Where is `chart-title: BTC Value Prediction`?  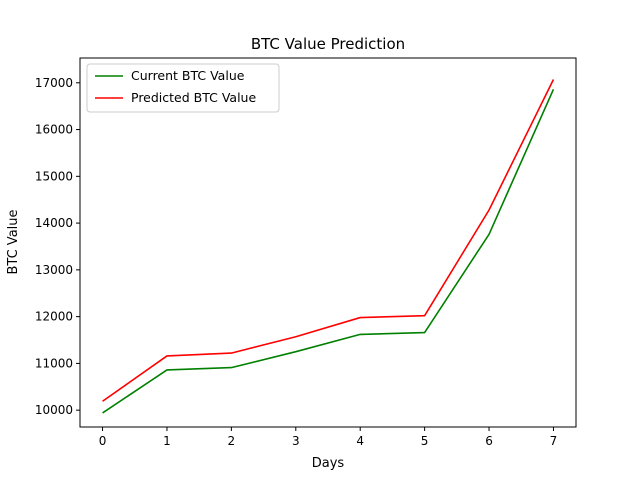
chart-title: BTC Value Prediction is located at coordinates (328, 44).